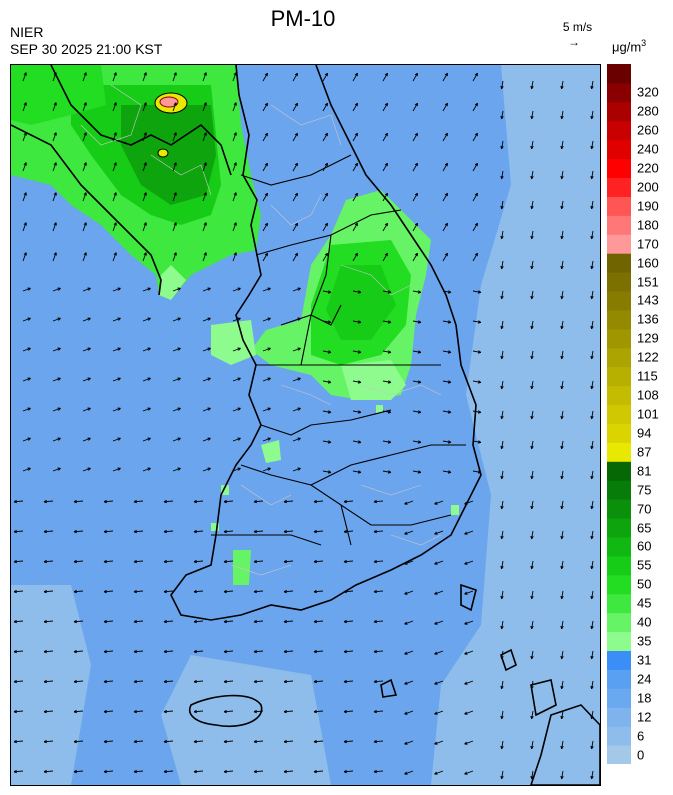 This screenshot has width=673, height=795. I want to click on colorbar-tick-label: 55, so click(644, 565).